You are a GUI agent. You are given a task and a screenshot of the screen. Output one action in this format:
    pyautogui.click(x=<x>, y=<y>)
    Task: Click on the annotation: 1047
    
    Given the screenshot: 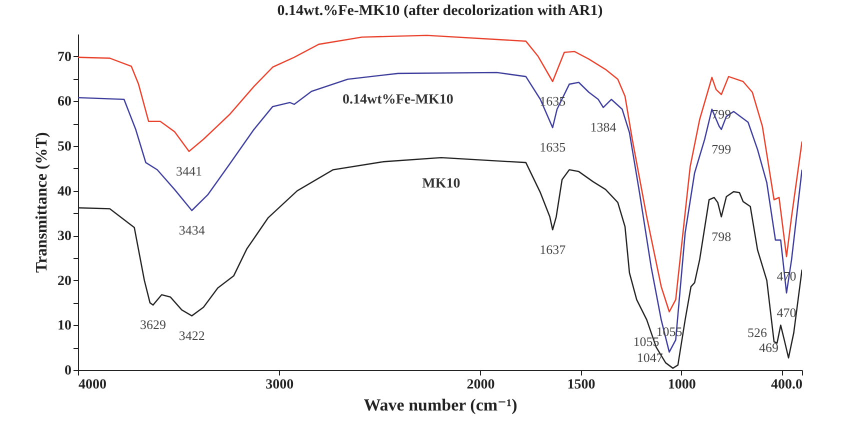 What is the action you would take?
    pyautogui.click(x=650, y=358)
    